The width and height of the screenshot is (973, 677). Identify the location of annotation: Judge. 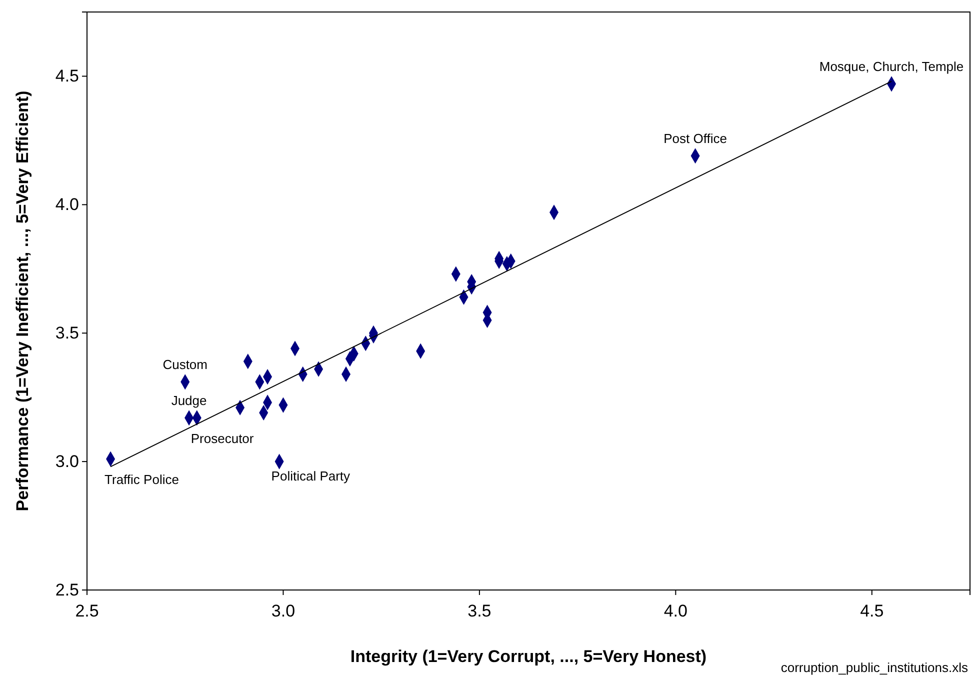
(189, 400).